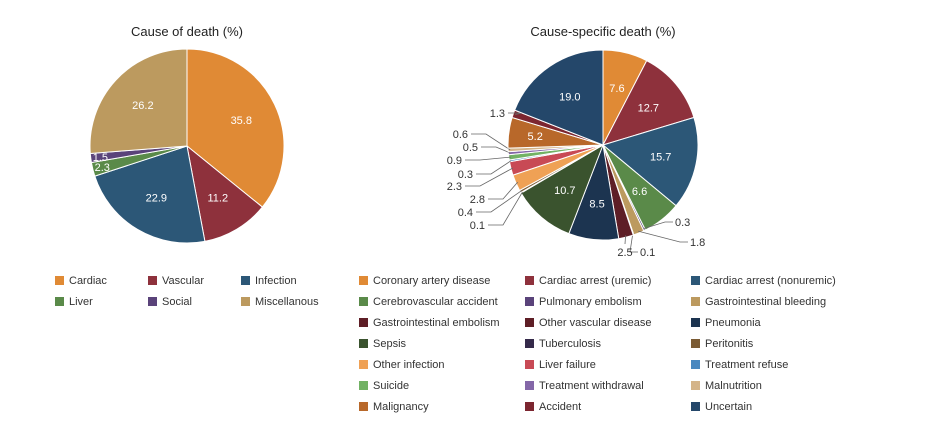  Describe the element at coordinates (584, 386) in the screenshot. I see `legend-item: Treatment withdrawal` at that location.